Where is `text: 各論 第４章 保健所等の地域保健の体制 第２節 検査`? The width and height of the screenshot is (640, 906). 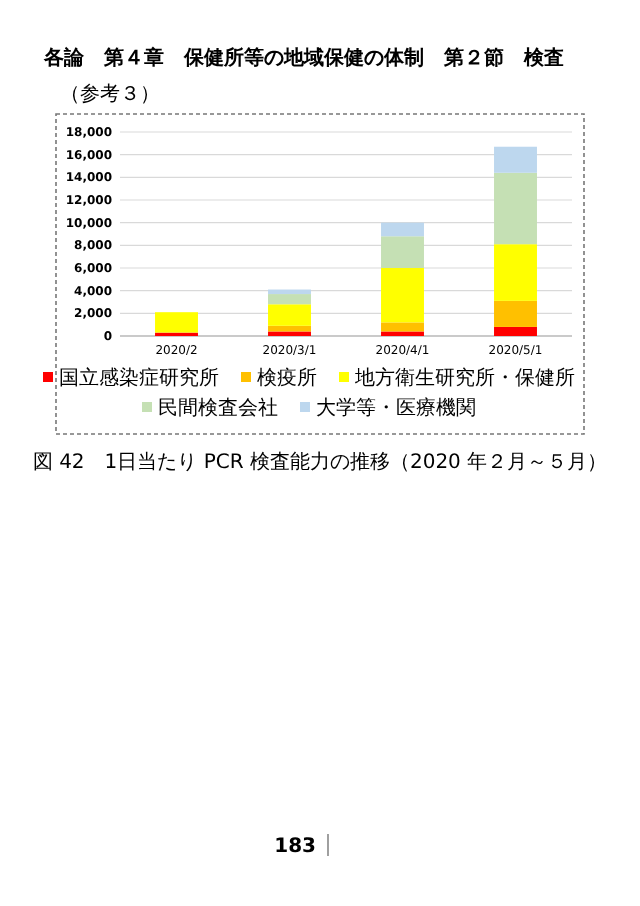 text: 各論 第４章 保健所等の地域保健の体制 第２節 検査 is located at coordinates (303, 58).